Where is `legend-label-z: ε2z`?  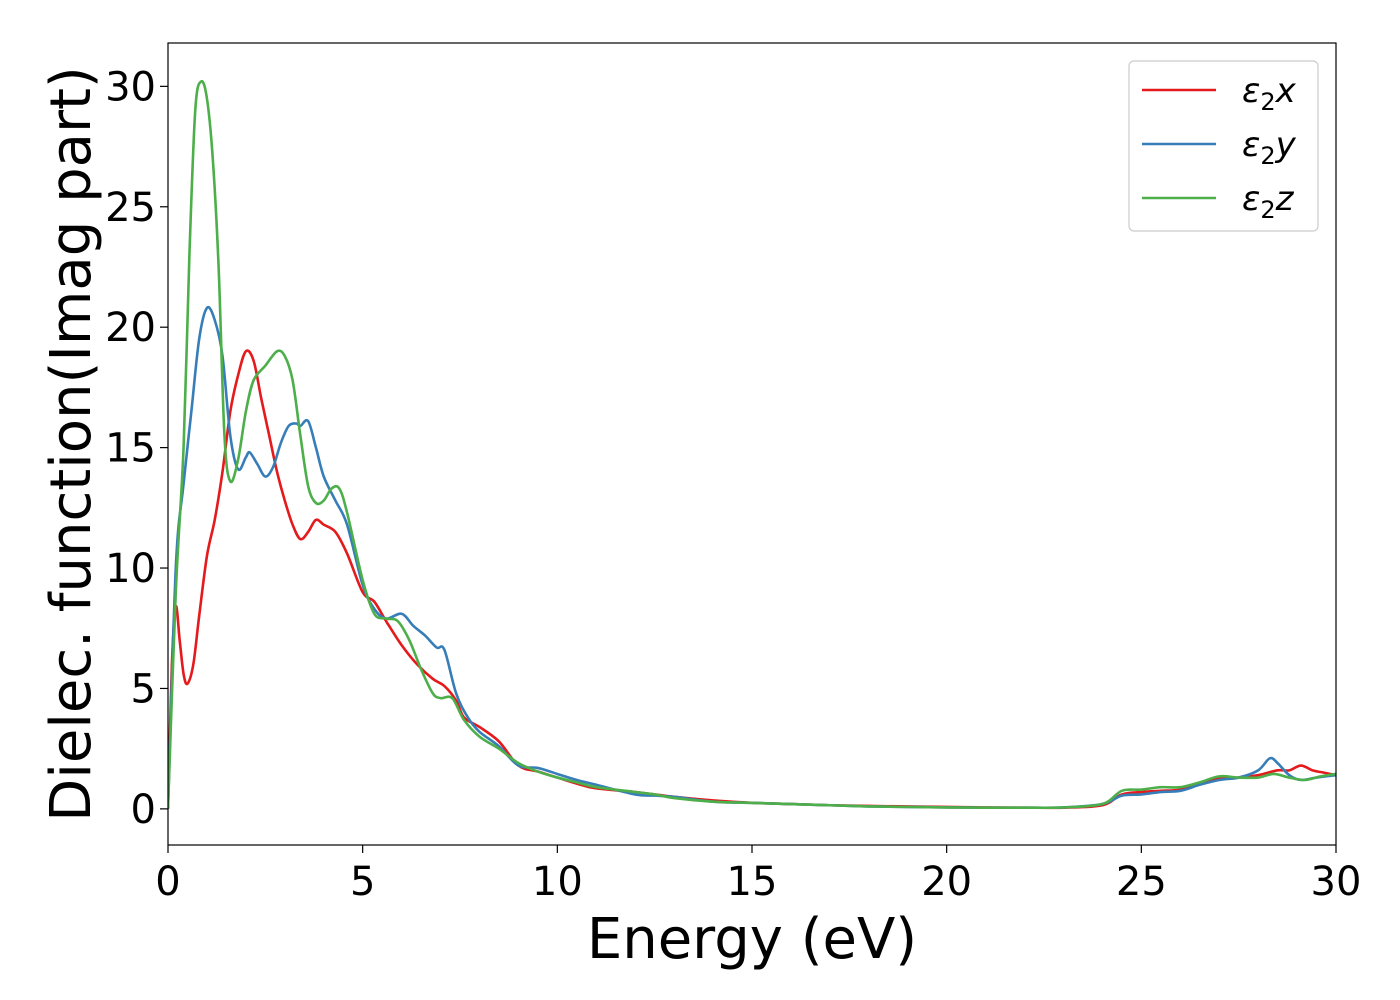 legend-label-z: ε2z is located at coordinates (1268, 201).